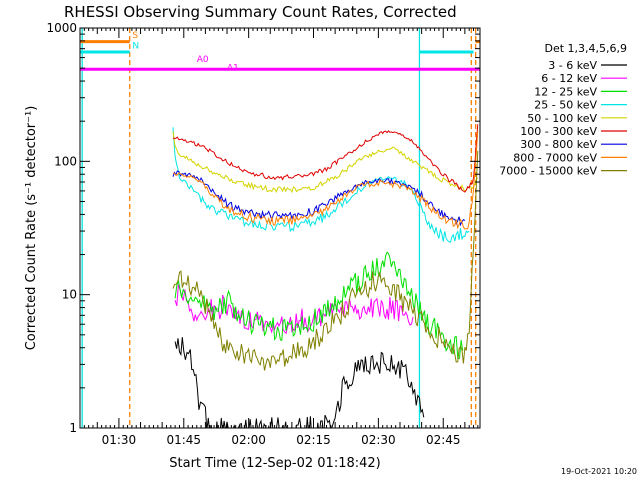 This screenshot has height=480, width=640. What do you see at coordinates (325, 162) in the screenshot?
I see `series-50-100-kevline` at bounding box center [325, 162].